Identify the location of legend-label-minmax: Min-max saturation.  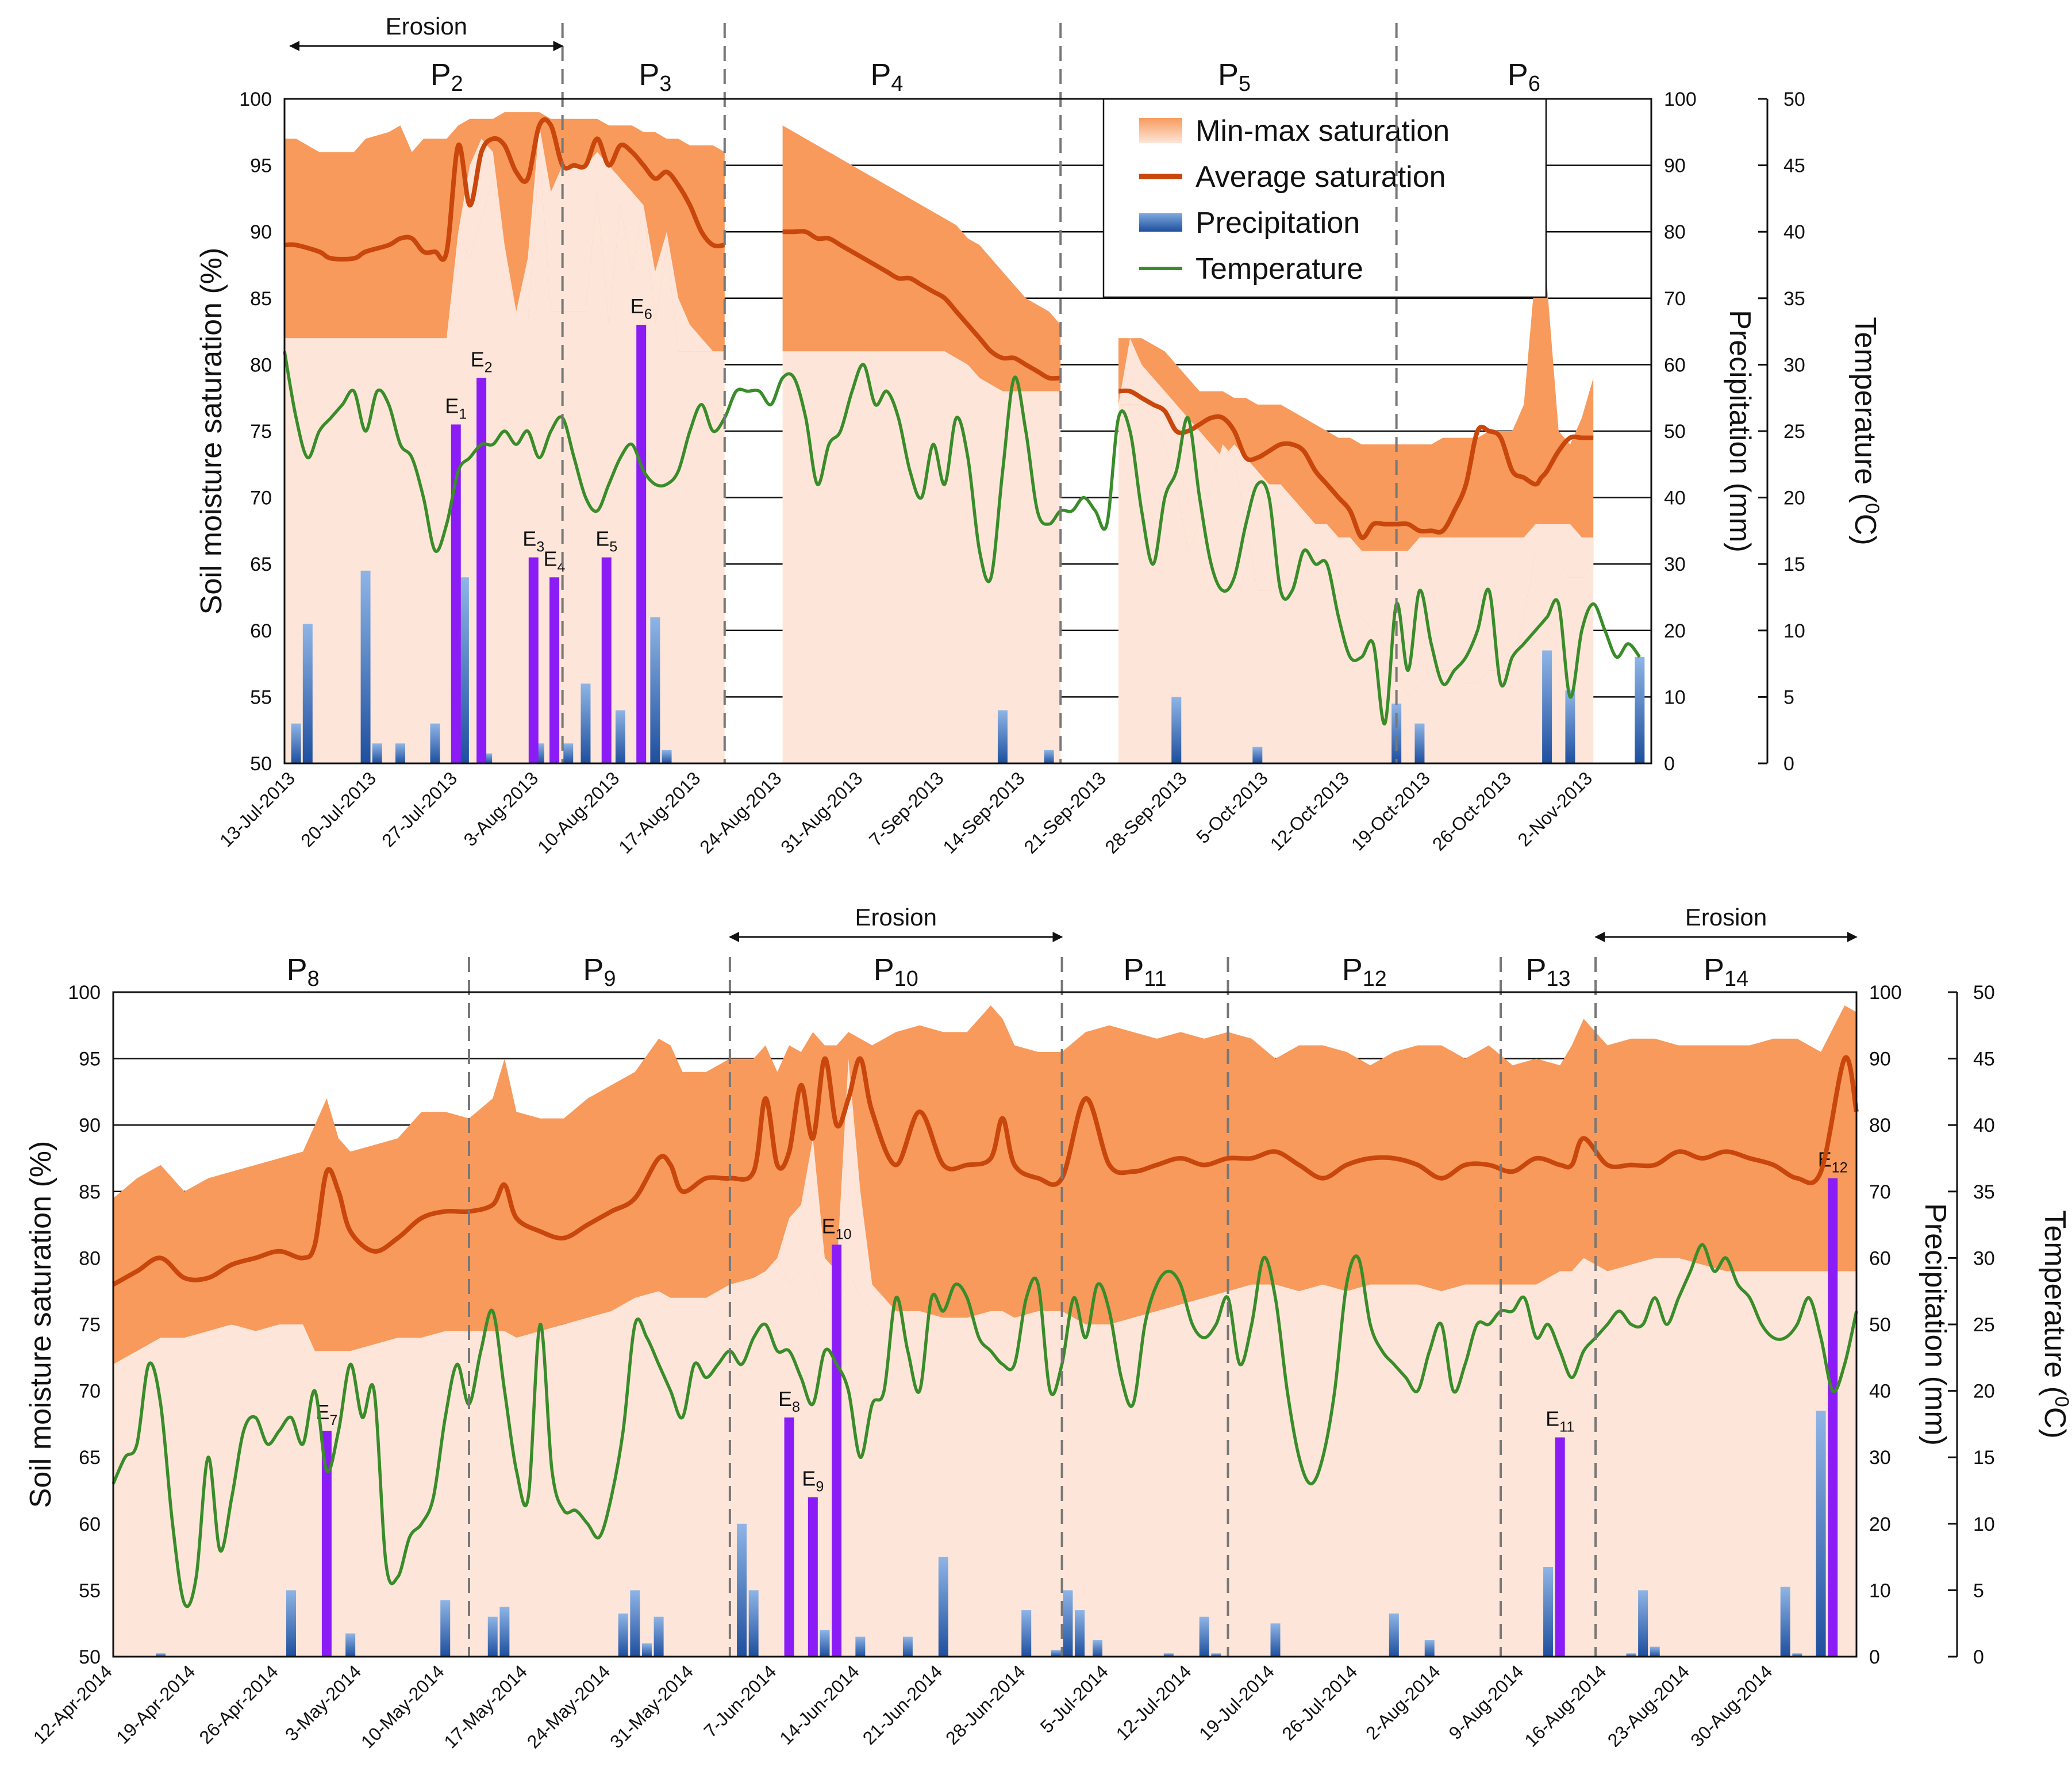
(1322, 131).